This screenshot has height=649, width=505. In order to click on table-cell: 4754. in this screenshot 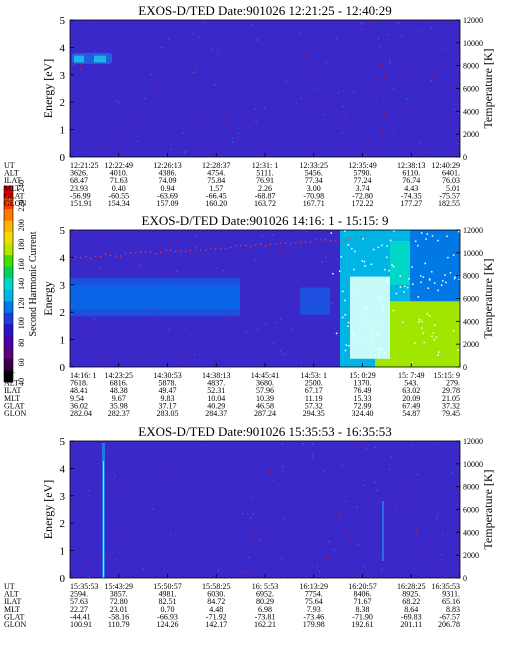, I will do `click(216, 173)`.